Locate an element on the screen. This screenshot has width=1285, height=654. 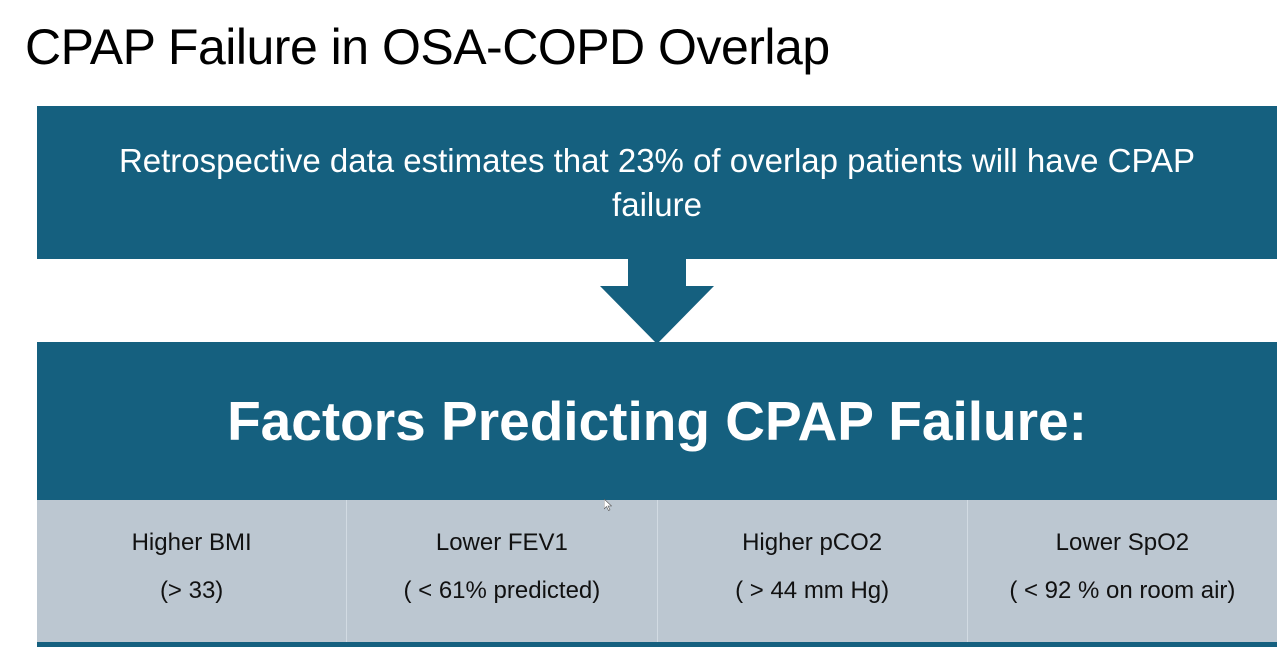
factor-name: Higher BMI is located at coordinates (191, 542).